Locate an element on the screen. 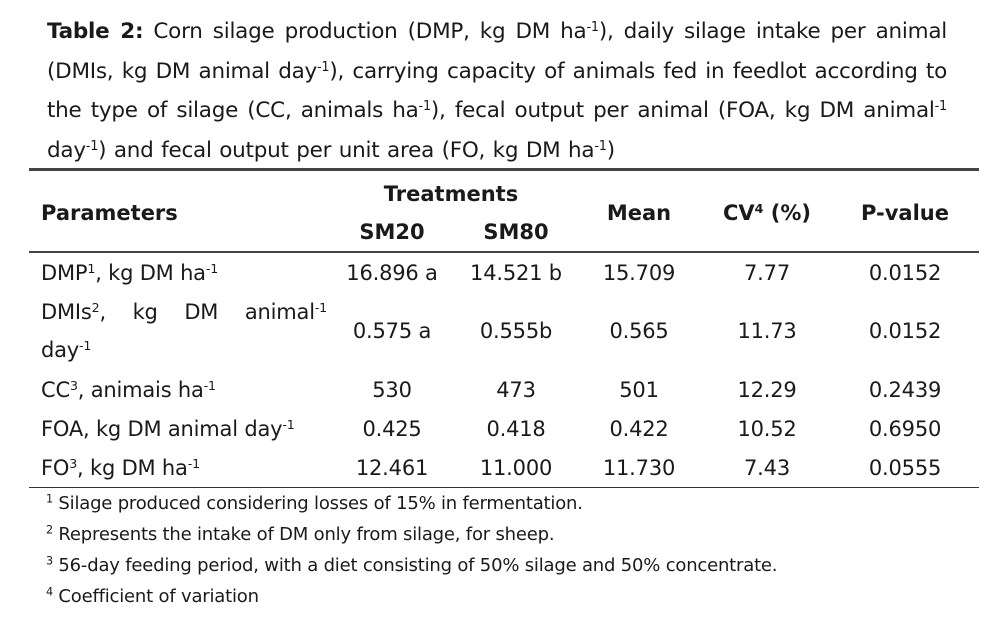 Image resolution: width=1004 pixels, height=629 pixels. header-pvalue: P-value is located at coordinates (905, 210).